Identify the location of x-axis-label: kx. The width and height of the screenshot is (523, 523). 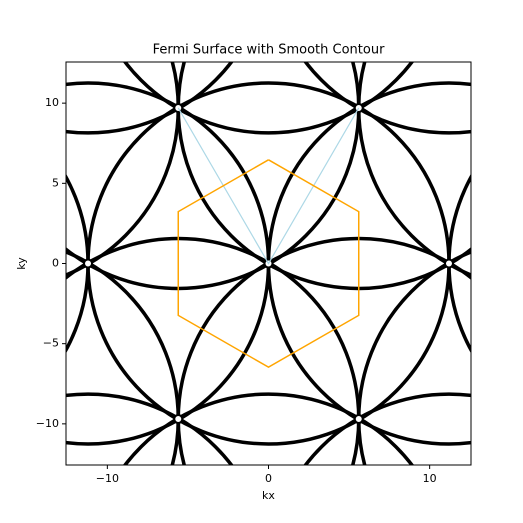
(268, 495).